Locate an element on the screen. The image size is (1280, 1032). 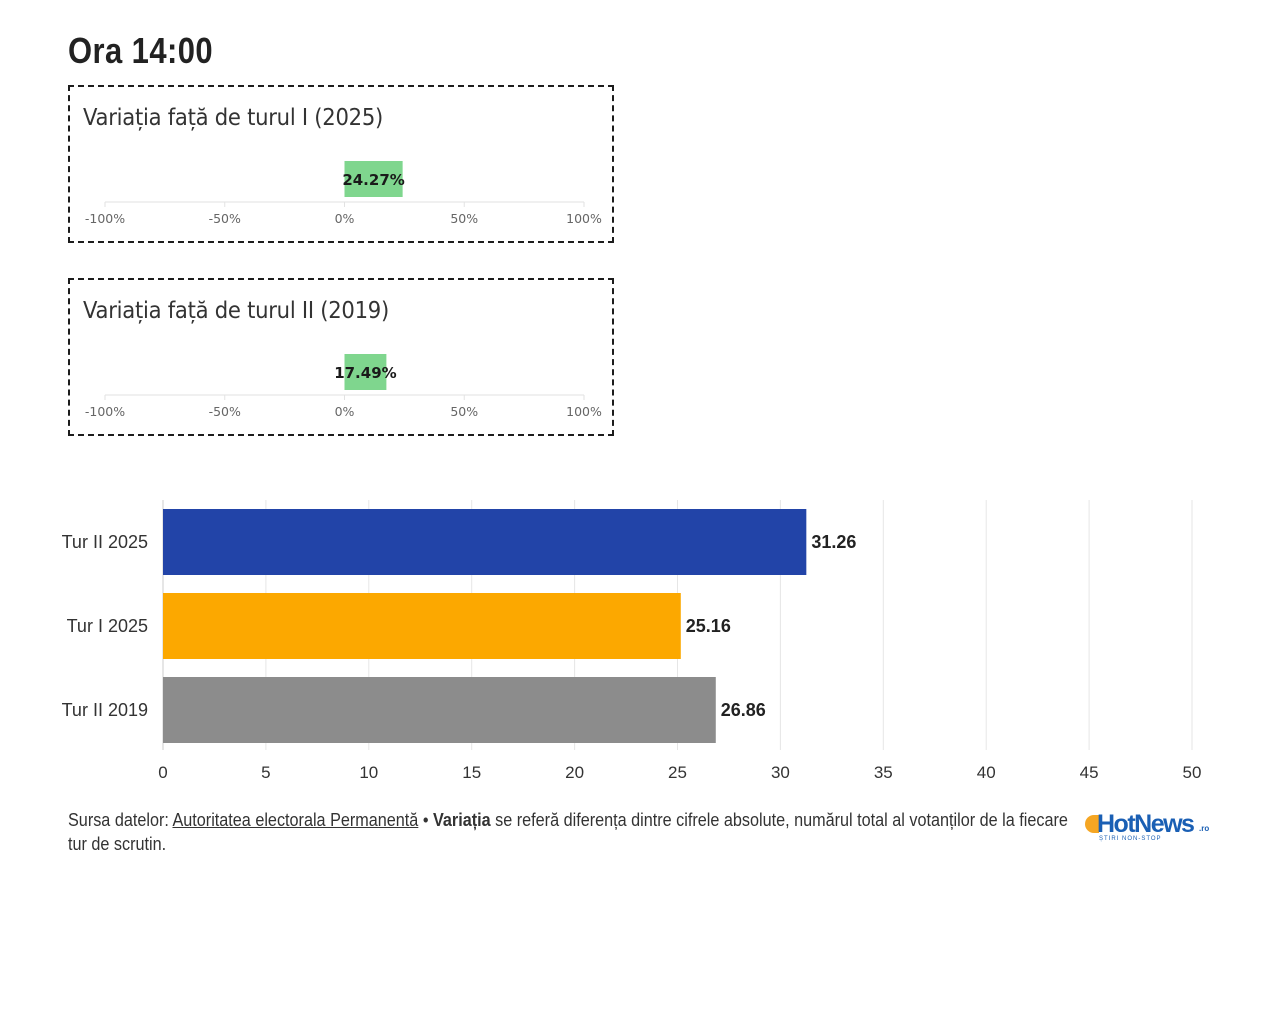
logo-brand: HotNews is located at coordinates (1146, 824).